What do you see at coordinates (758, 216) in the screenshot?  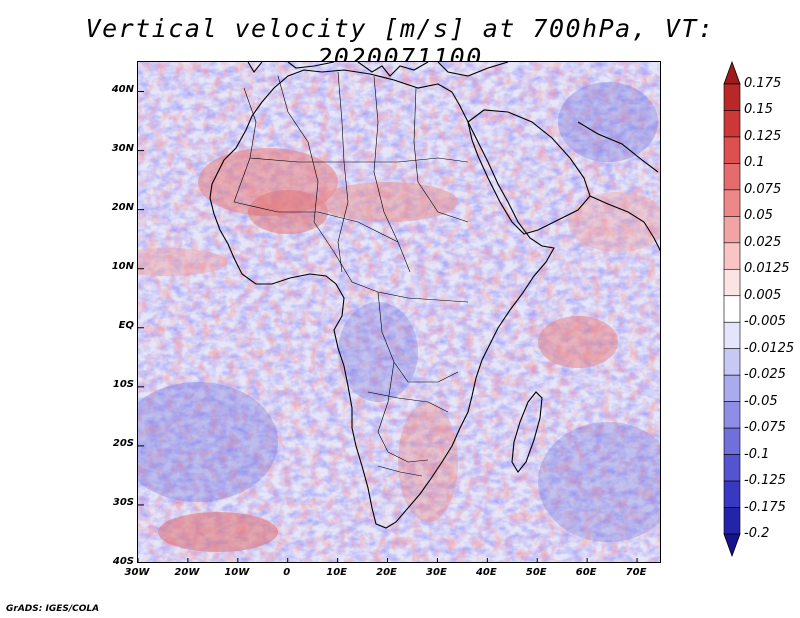 I see `colorbar-level-label: 0.05` at bounding box center [758, 216].